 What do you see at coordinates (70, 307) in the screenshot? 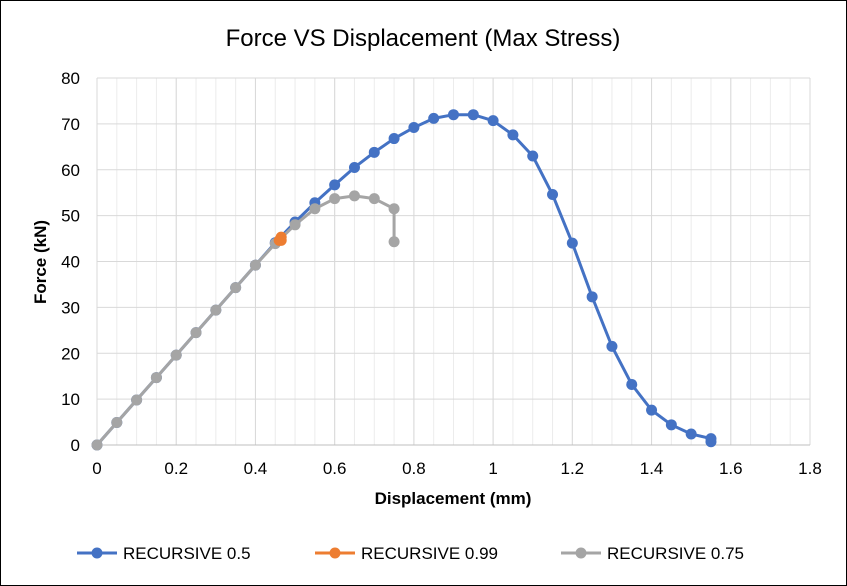
I see `y-tick-label: 30` at bounding box center [70, 307].